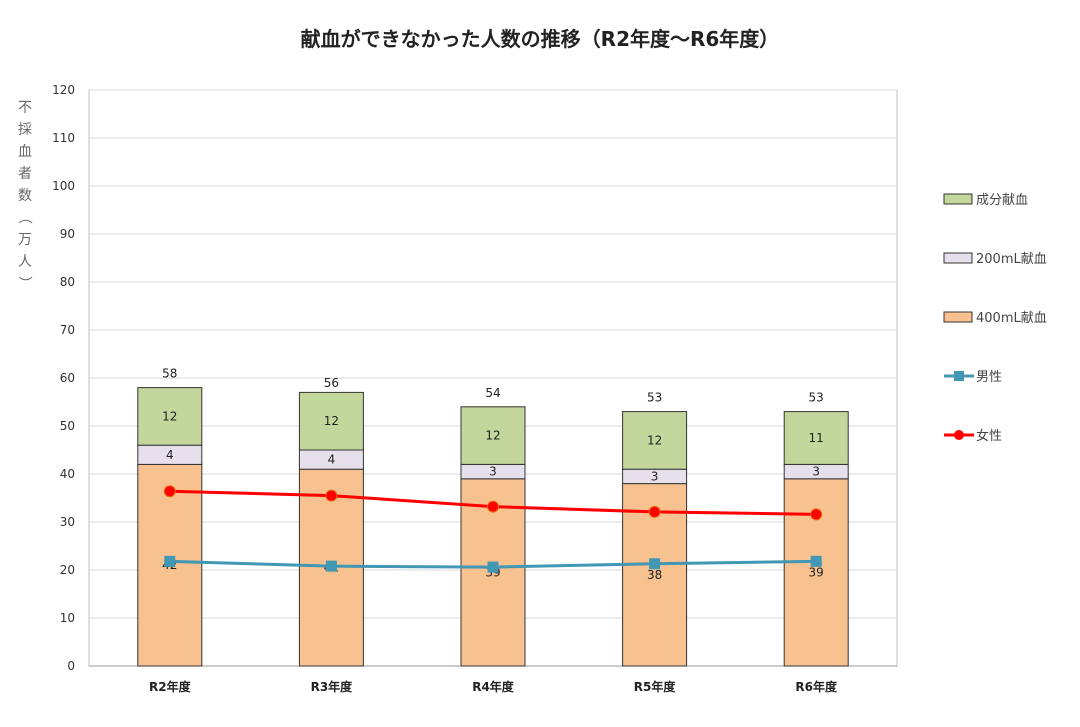 This screenshot has width=1080, height=727. I want to click on y-axis-label-char: 万, so click(25, 240).